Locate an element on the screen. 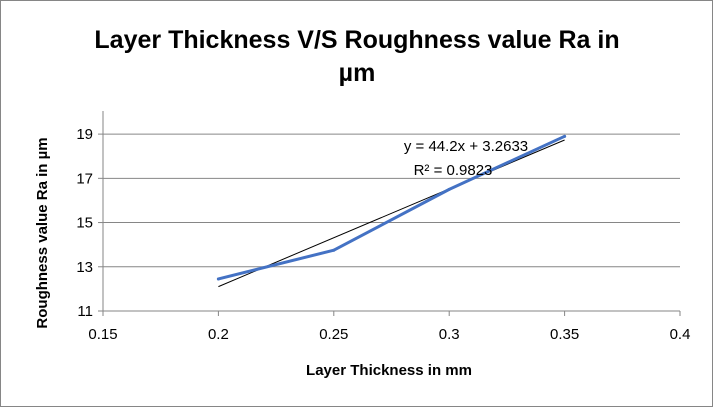  y-tick-label: 15 is located at coordinates (84, 223).